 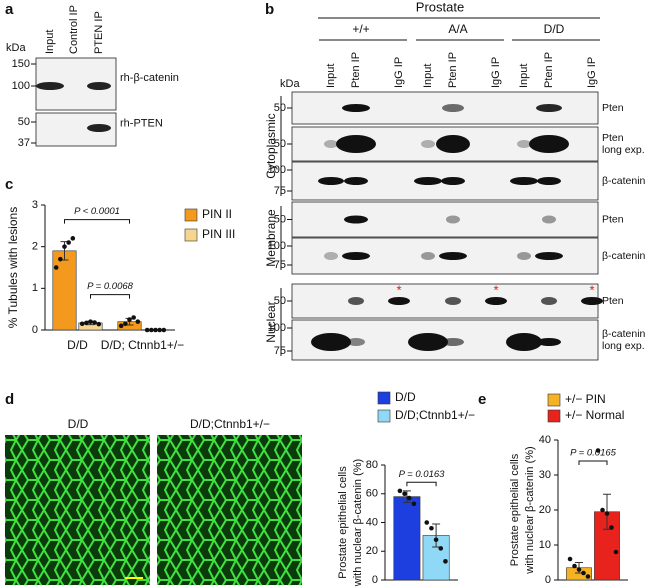 What do you see at coordinates (9, 9) in the screenshot?
I see `panel-label: a` at bounding box center [9, 9].